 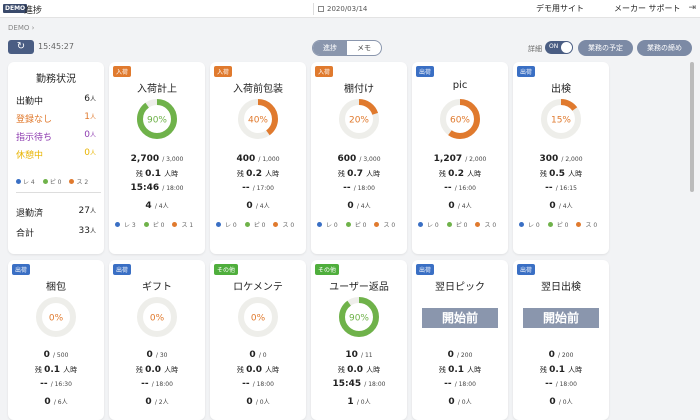 I want to click on tab-memo: メモ, so click(x=364, y=48).